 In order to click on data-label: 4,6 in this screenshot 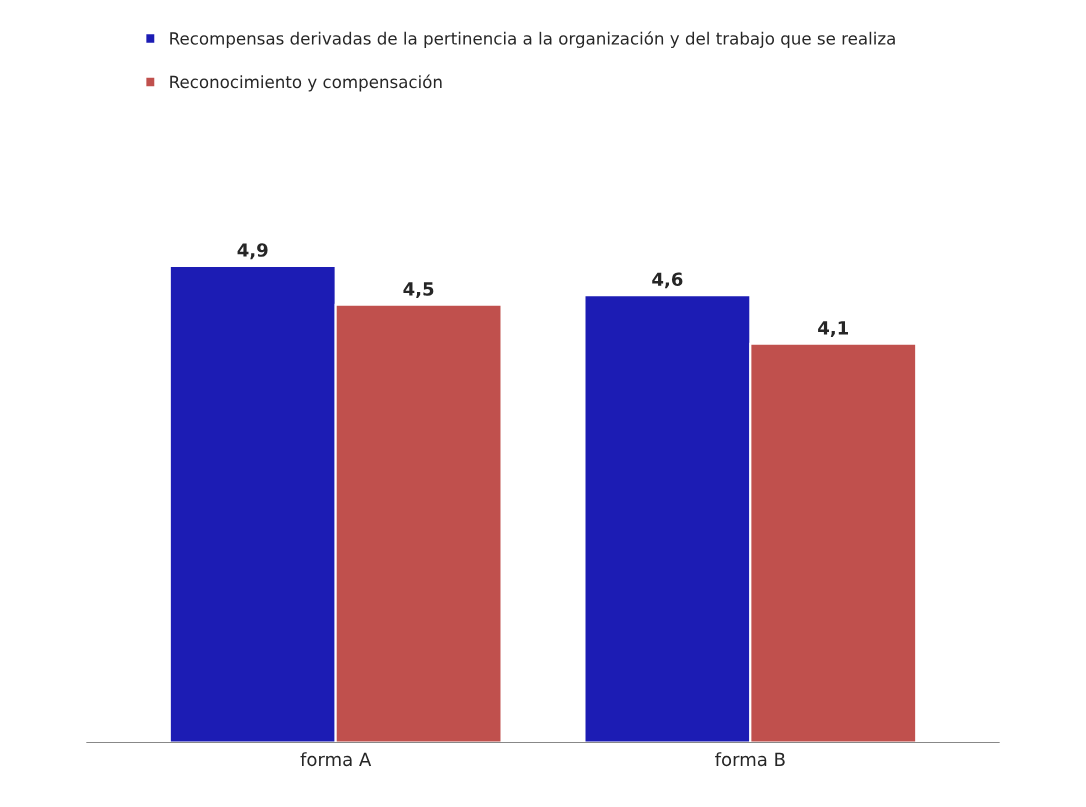, I will do `click(667, 280)`.